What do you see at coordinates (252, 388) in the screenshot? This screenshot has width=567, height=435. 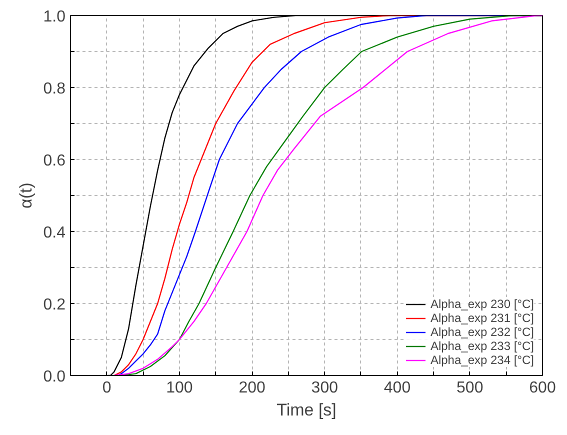 I see `x-tick-label: 200` at bounding box center [252, 388].